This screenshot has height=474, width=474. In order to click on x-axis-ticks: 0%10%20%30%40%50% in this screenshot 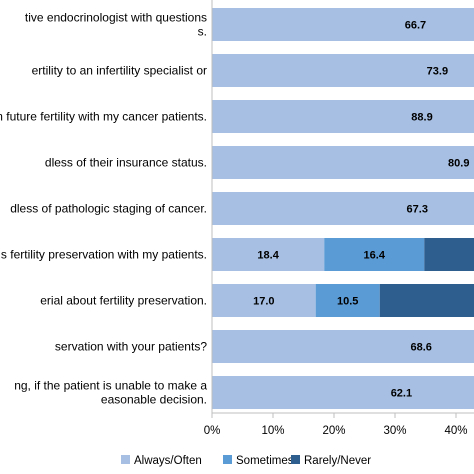, I will do `click(336, 425)`.